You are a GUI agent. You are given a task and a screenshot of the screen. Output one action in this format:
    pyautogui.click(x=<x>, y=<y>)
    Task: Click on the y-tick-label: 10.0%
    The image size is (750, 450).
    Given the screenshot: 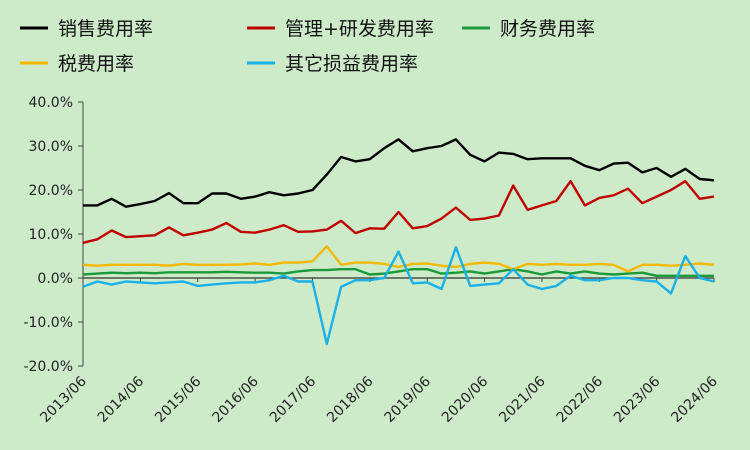 What is the action you would take?
    pyautogui.click(x=51, y=235)
    